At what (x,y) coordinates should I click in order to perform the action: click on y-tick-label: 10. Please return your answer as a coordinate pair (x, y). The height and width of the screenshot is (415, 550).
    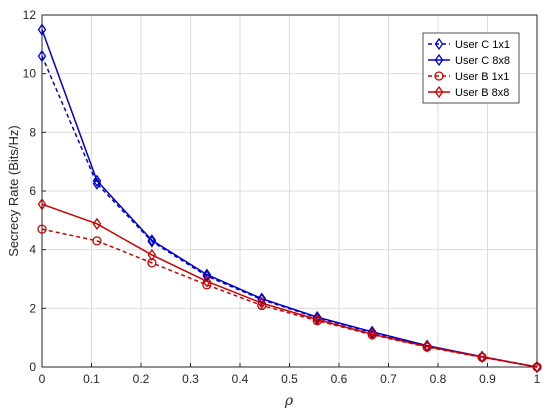
    Looking at the image, I should click on (30, 74).